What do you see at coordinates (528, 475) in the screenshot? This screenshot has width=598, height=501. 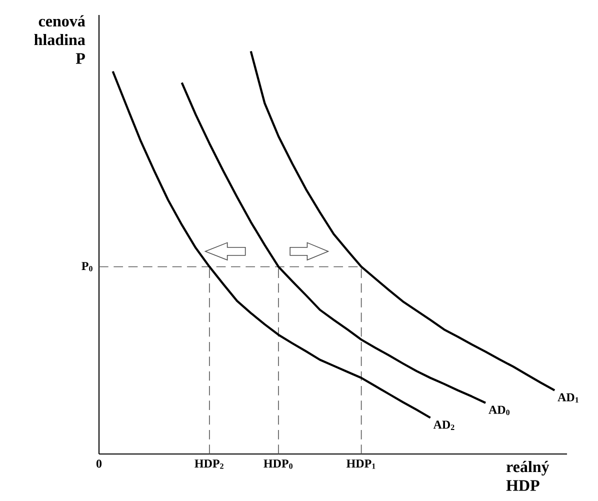 I see `x-axis-title: reálný HDP` at bounding box center [528, 475].